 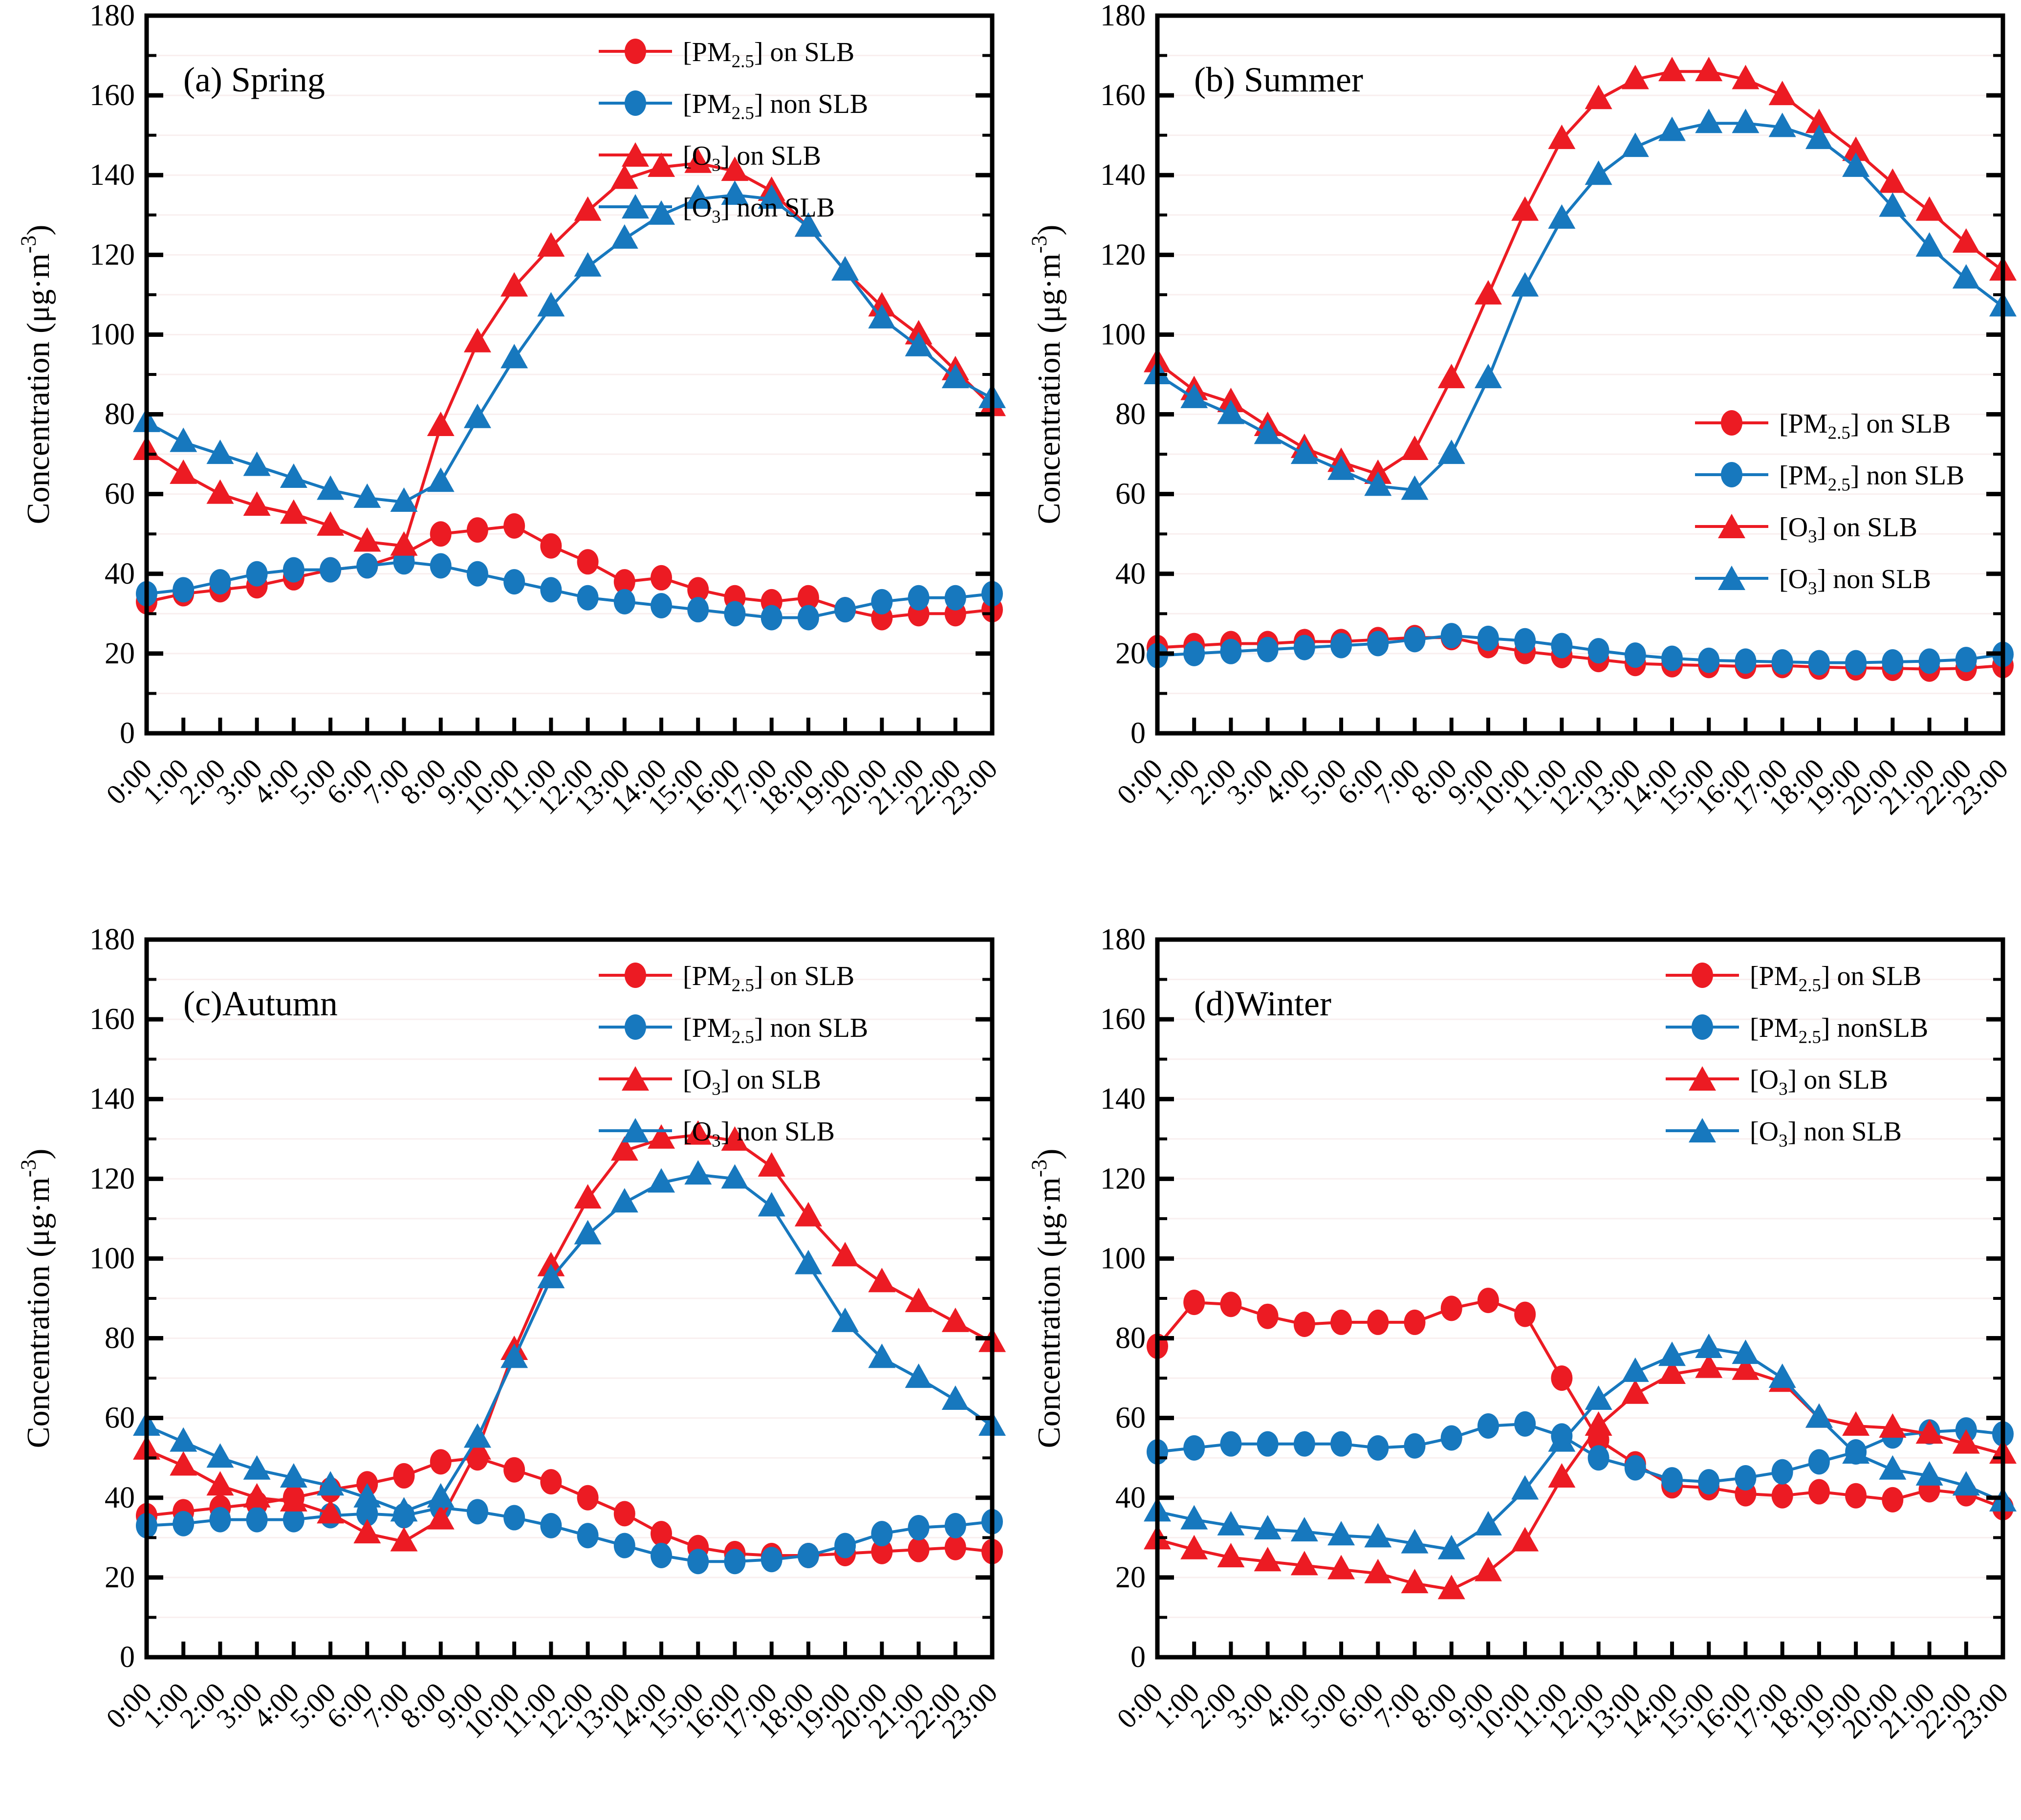 What do you see at coordinates (120, 1338) in the screenshot?
I see `y-tick-label: 80` at bounding box center [120, 1338].